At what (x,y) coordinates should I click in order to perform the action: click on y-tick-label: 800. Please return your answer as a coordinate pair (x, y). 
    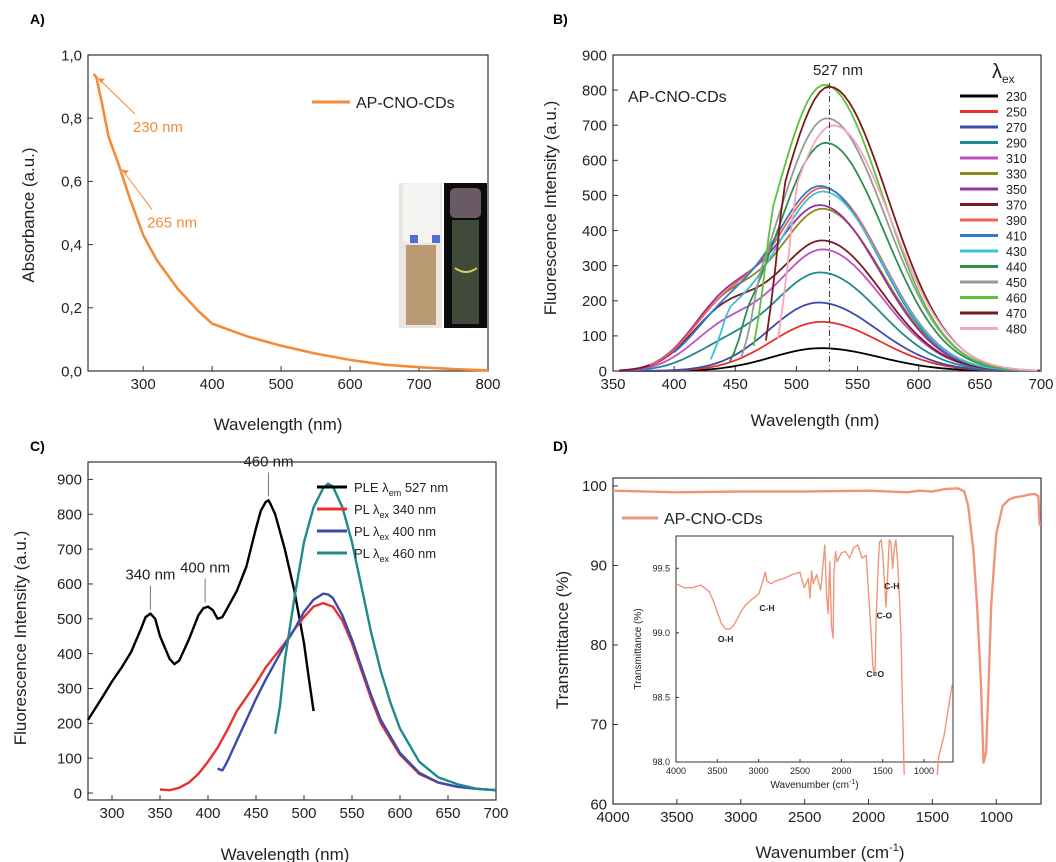
    Looking at the image, I should click on (69, 515).